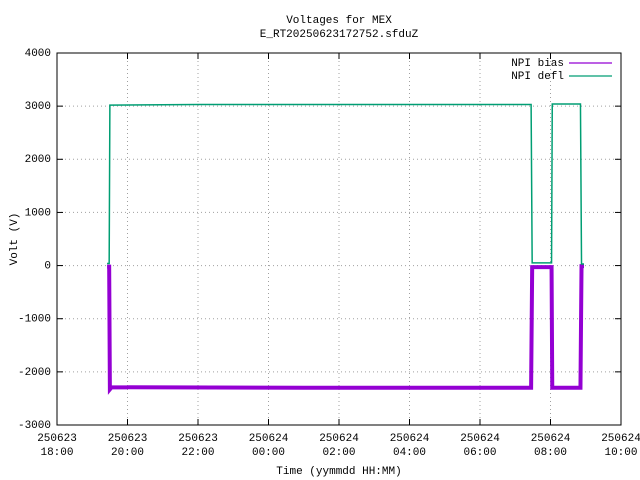 This screenshot has width=640, height=480. Describe the element at coordinates (338, 472) in the screenshot. I see `x-axis-label: Time (yymmdd HH:MM)` at that location.